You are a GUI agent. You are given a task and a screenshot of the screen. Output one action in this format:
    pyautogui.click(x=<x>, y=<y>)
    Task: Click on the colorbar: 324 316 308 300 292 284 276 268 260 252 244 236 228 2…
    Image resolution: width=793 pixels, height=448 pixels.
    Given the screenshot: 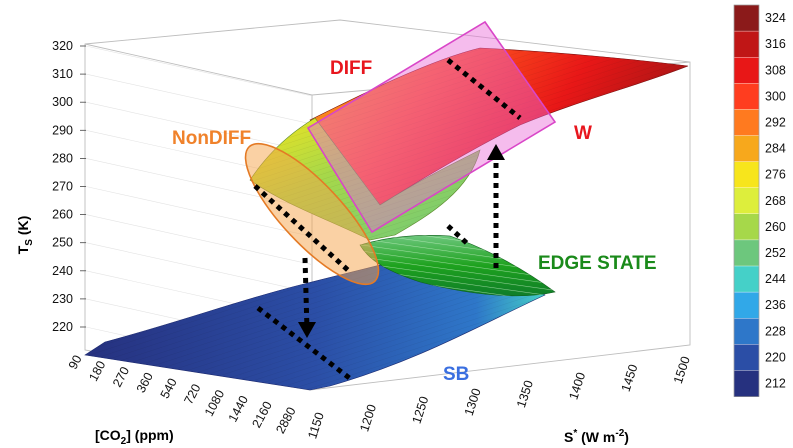 What is the action you would take?
    pyautogui.click(x=759, y=201)
    